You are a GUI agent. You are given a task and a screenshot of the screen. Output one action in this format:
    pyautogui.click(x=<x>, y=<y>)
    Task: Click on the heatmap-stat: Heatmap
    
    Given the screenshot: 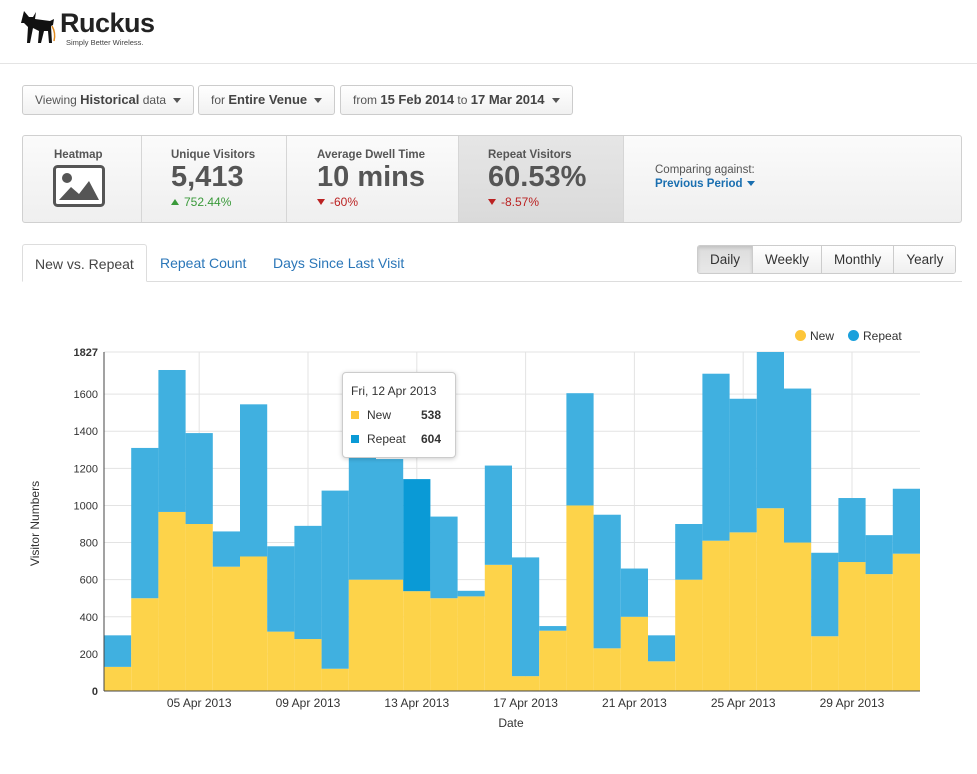 What is the action you would take?
    pyautogui.click(x=82, y=179)
    